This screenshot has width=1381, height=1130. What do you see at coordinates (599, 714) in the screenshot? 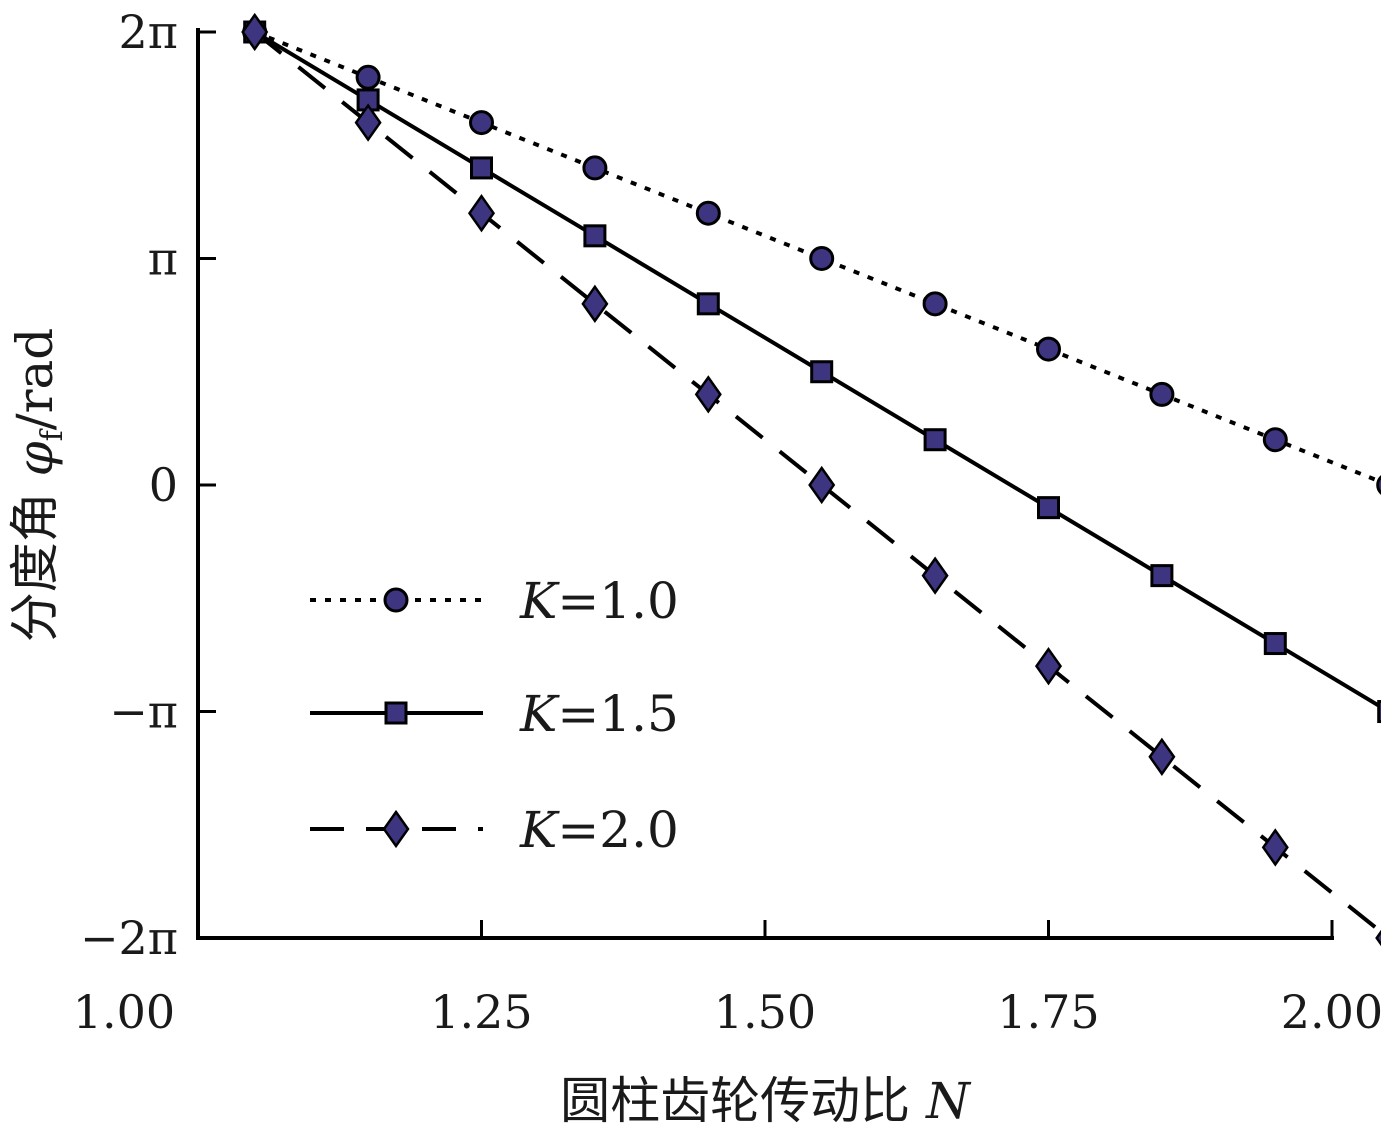
I see `legend-label-2: K=1.5` at bounding box center [599, 714].